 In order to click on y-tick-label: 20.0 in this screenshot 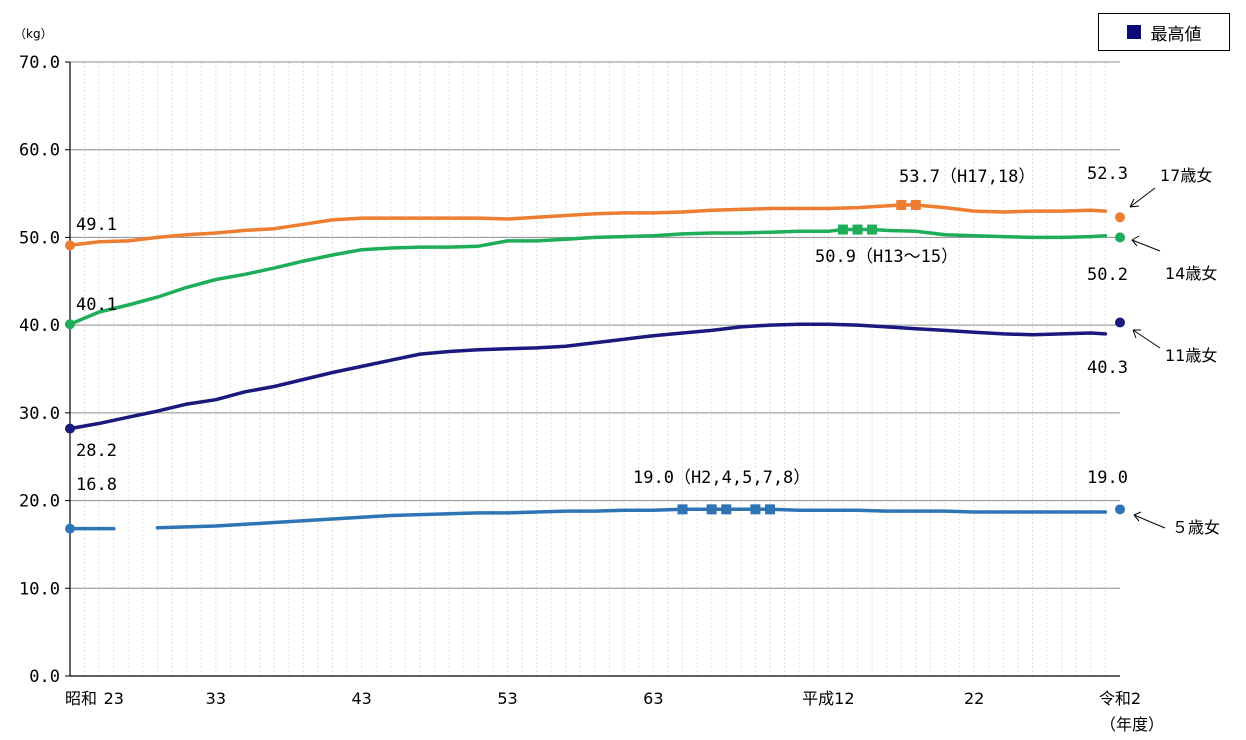, I will do `click(39, 502)`.